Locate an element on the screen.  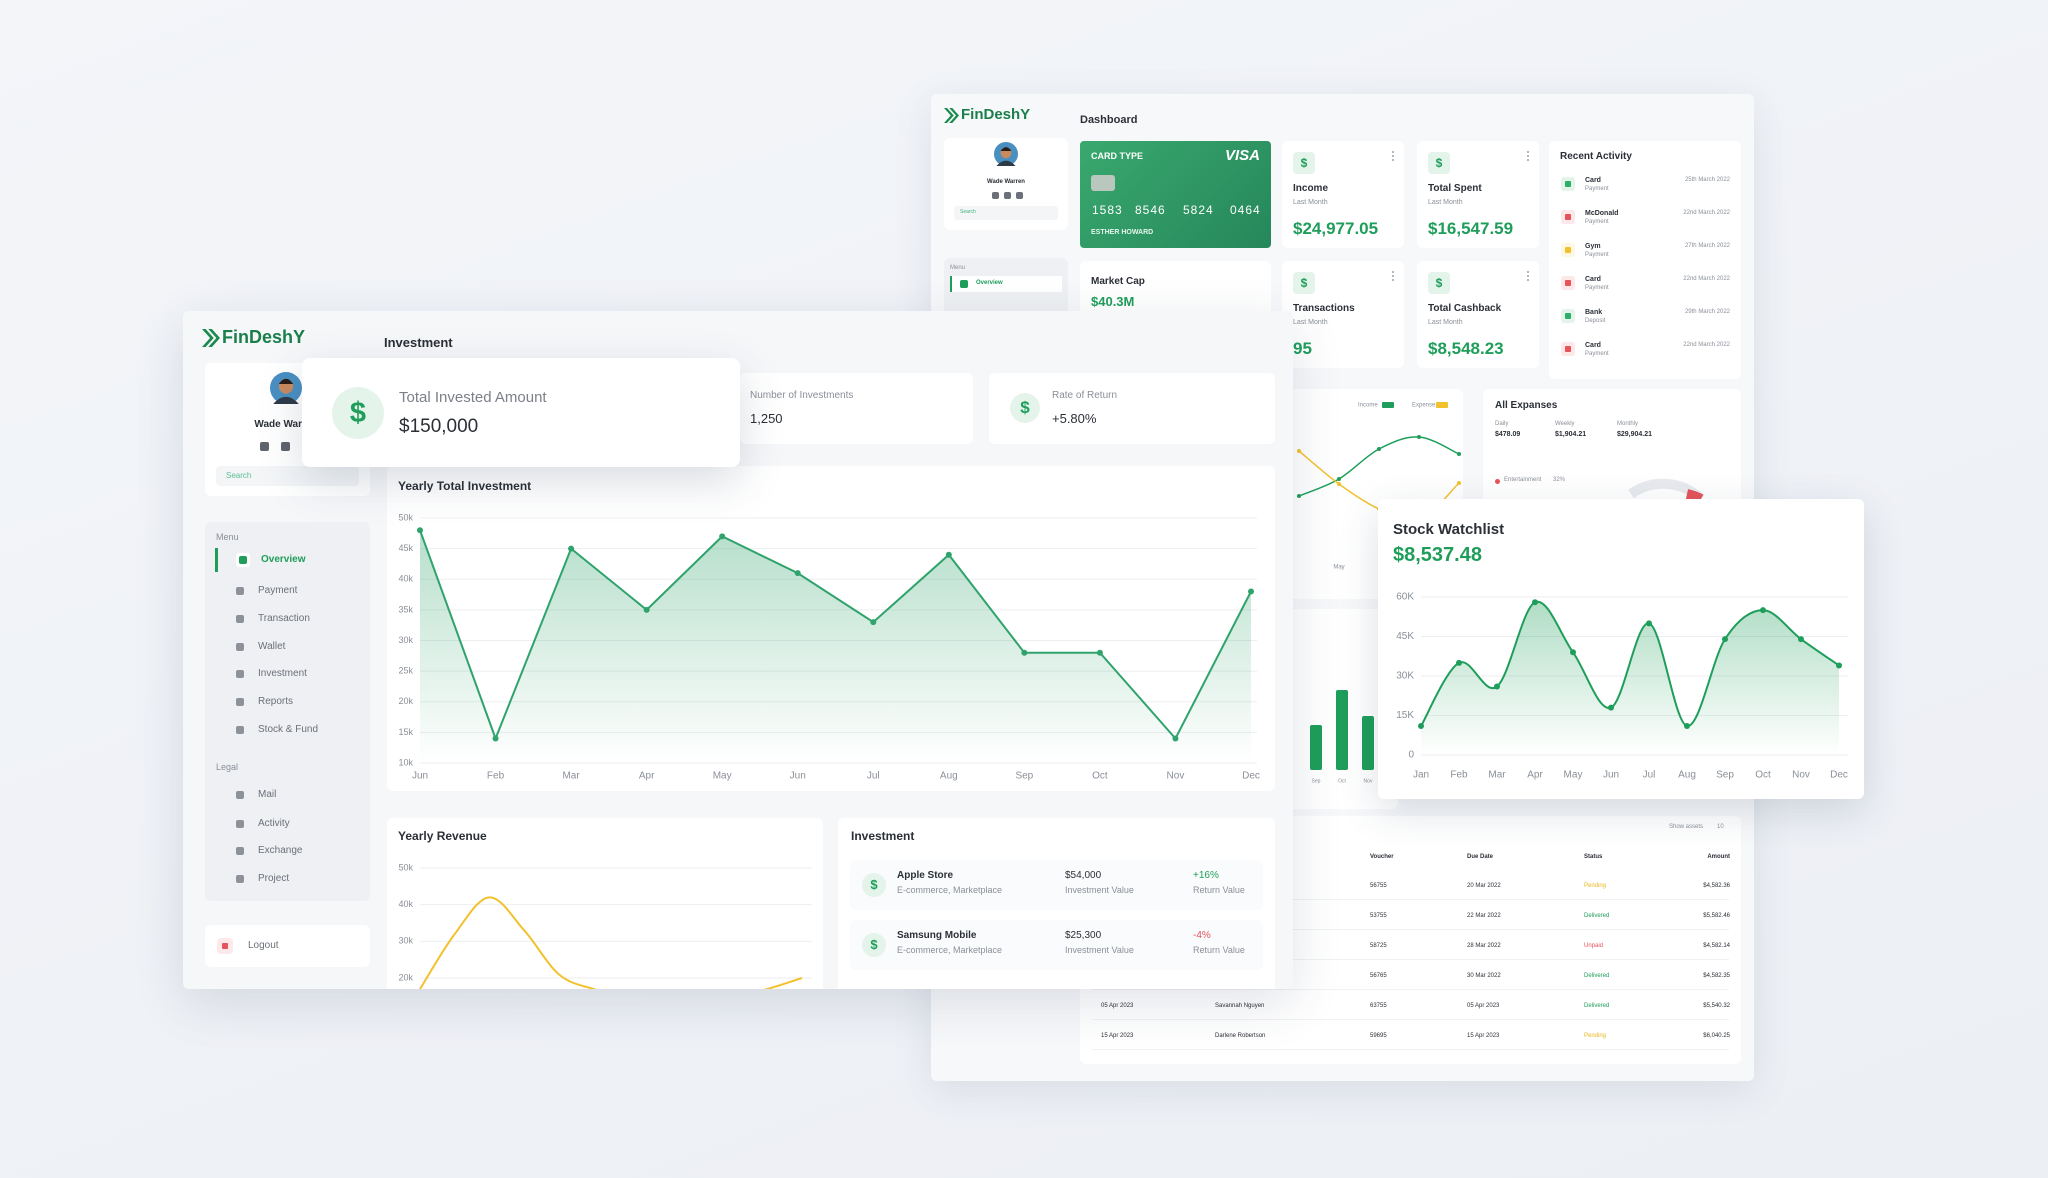
menu-item: Mail is located at coordinates (290, 795).